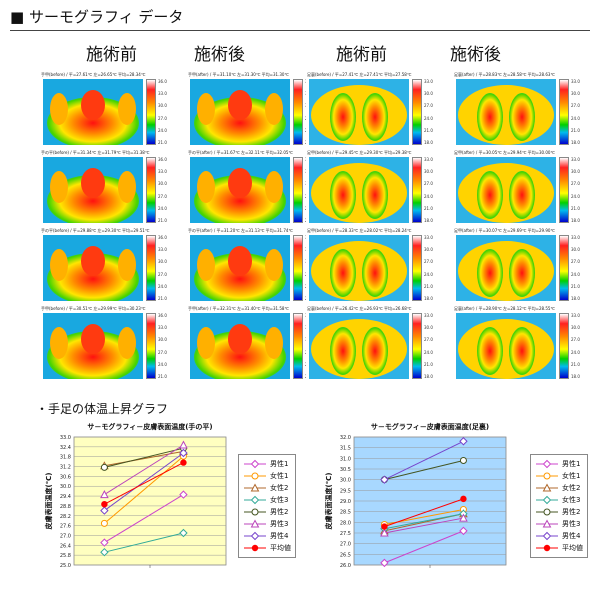  Describe the element at coordinates (65, 507) in the screenshot. I see `y-tick-label: 28.8` at that location.